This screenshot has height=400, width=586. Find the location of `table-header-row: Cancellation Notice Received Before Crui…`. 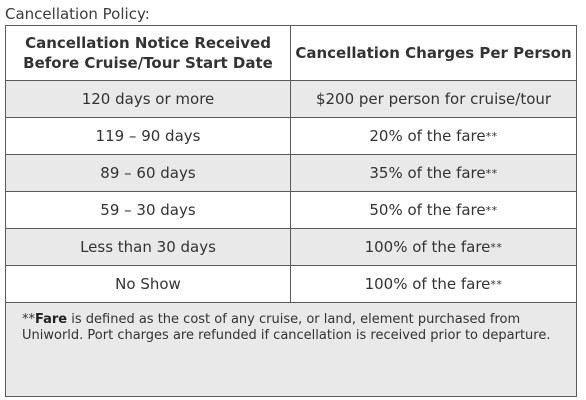

table-header-row: Cancellation Notice Received Before Crui… is located at coordinates (291, 53).